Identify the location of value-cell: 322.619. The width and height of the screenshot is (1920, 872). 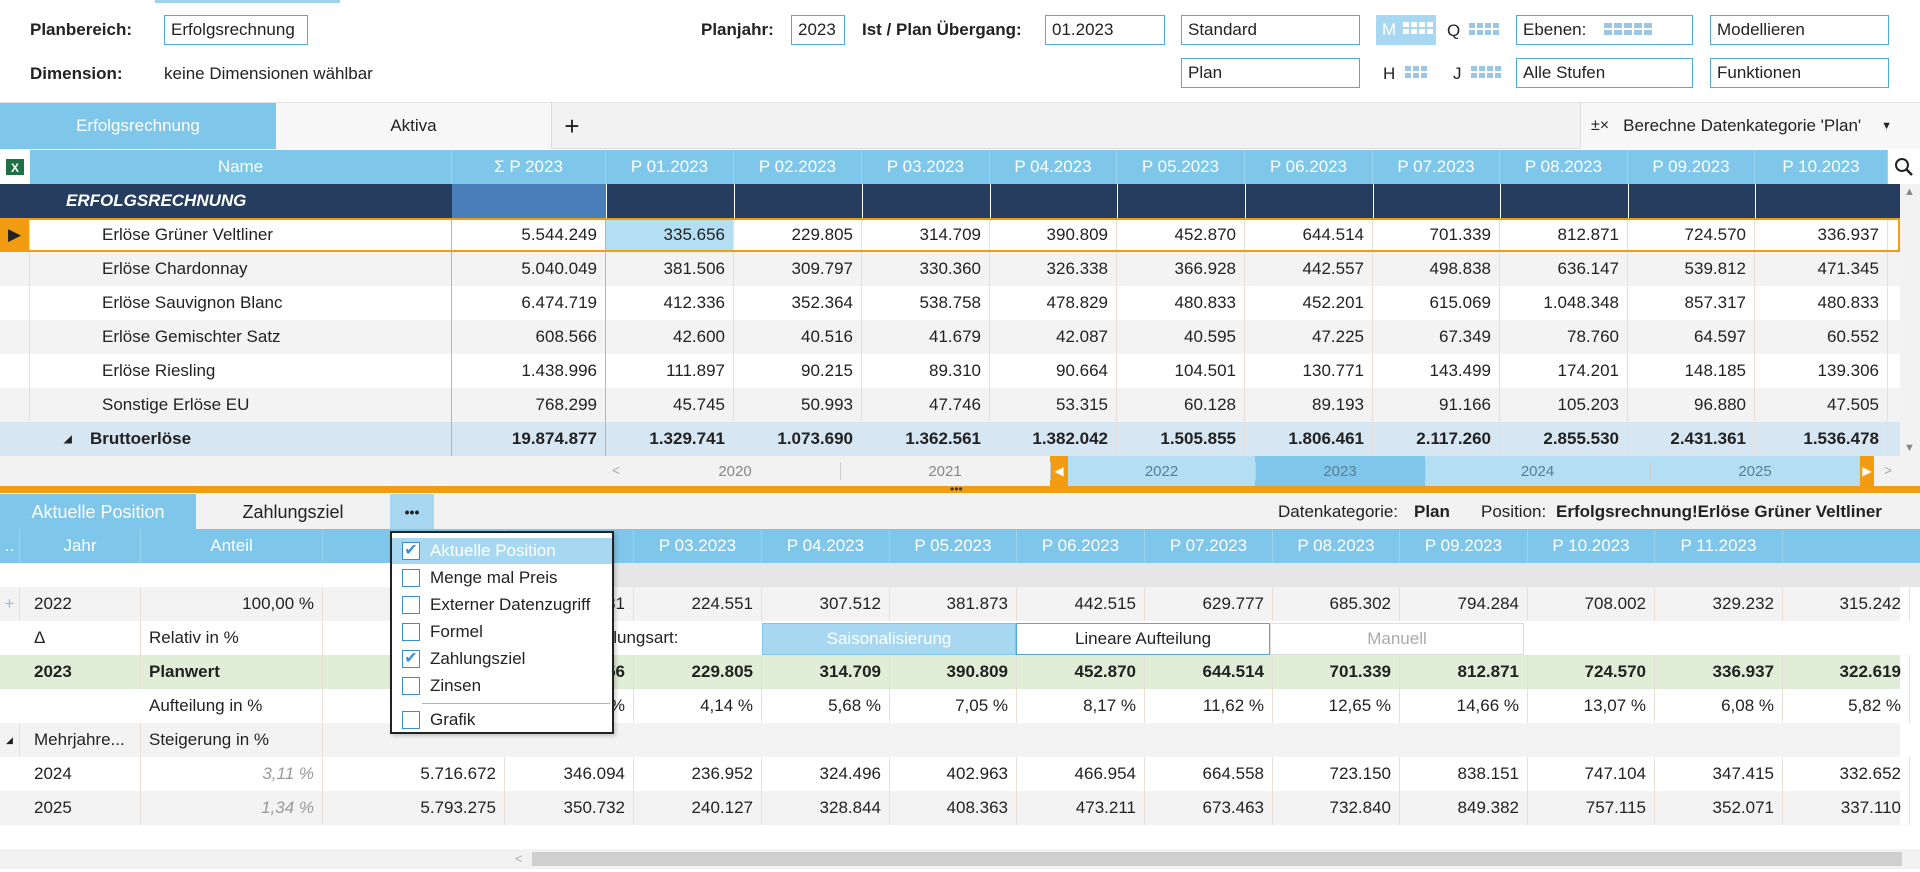
(1846, 672).